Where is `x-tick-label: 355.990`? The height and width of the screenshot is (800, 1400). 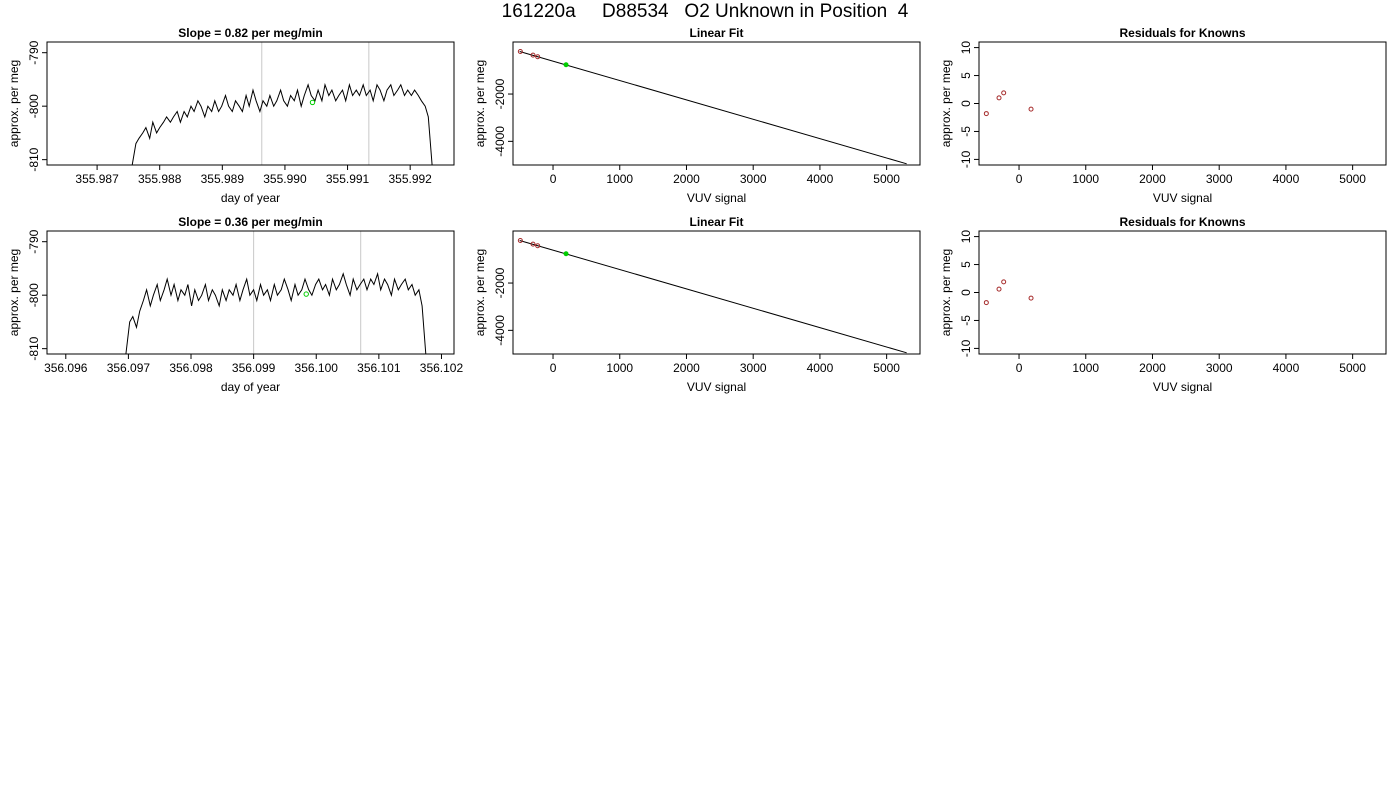 x-tick-label: 355.990 is located at coordinates (285, 179).